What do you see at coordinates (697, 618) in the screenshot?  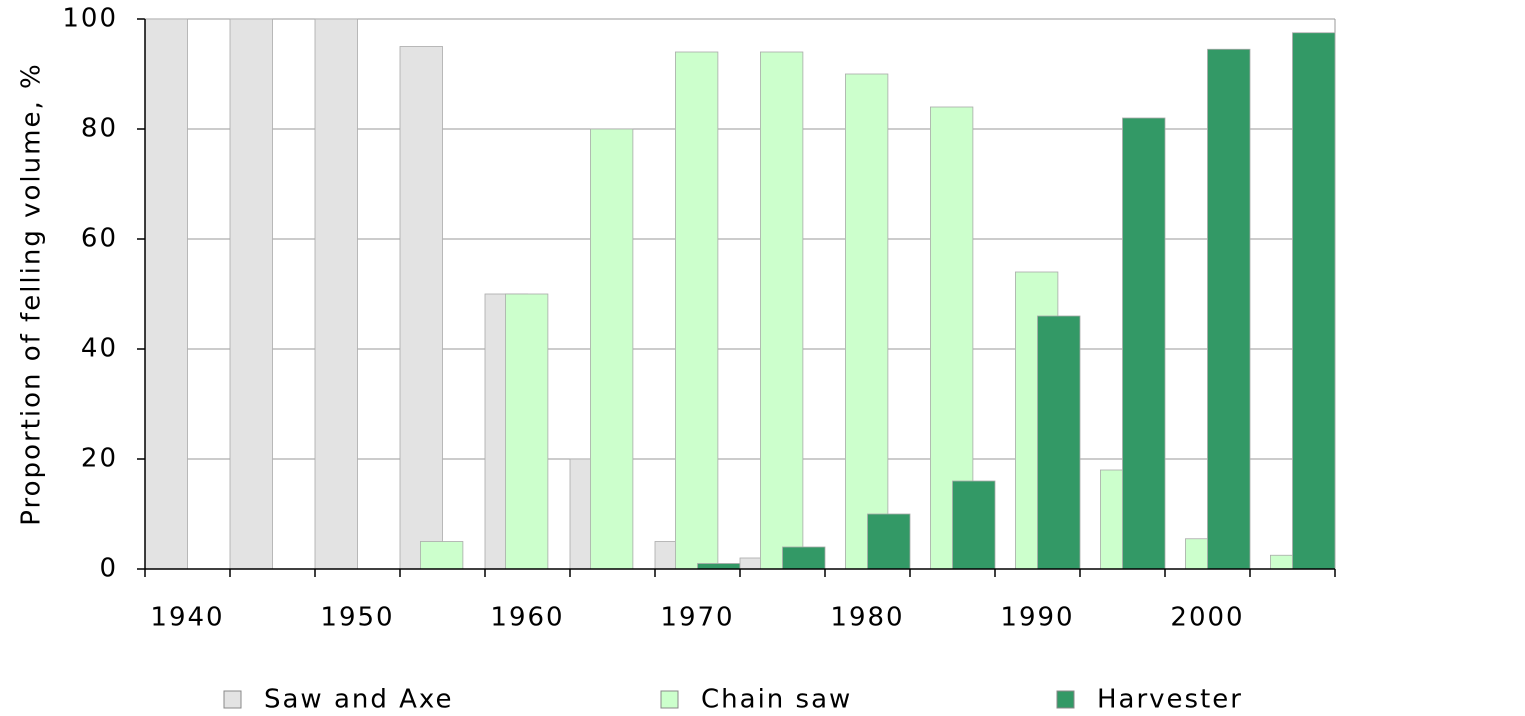 I see `x-tick-label: 1970` at bounding box center [697, 618].